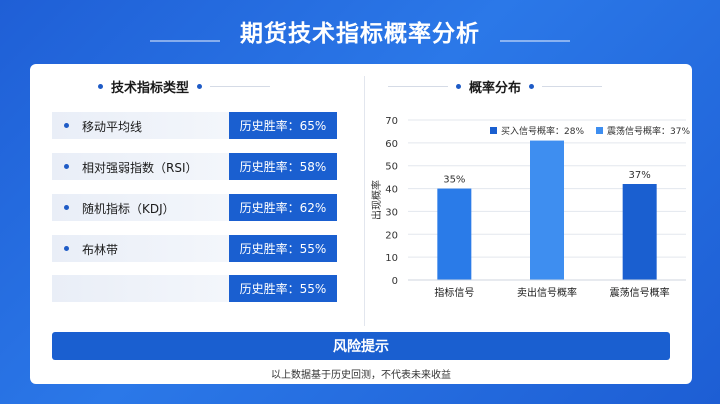 This screenshot has height=404, width=720. I want to click on left-section-title: 技术指标类型, so click(180, 86).